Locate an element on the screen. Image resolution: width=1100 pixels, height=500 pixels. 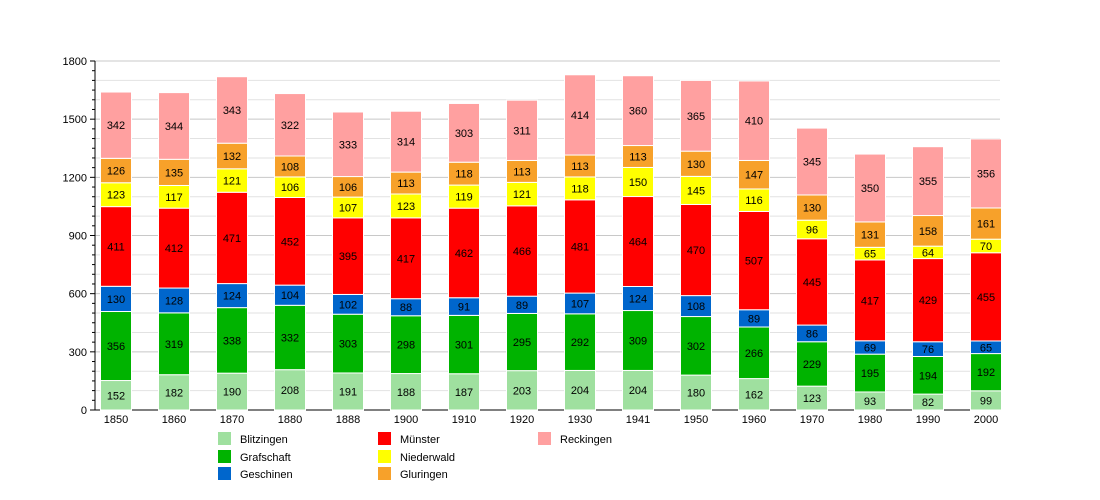
data-label: 332 is located at coordinates (290, 338).